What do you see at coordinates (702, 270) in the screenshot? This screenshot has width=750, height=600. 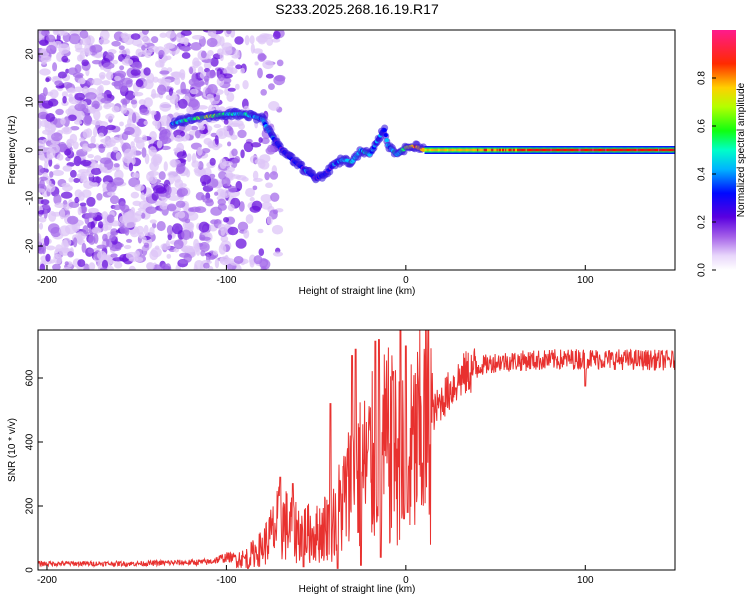 I see `colorbar-tick-label: 0.0` at bounding box center [702, 270].